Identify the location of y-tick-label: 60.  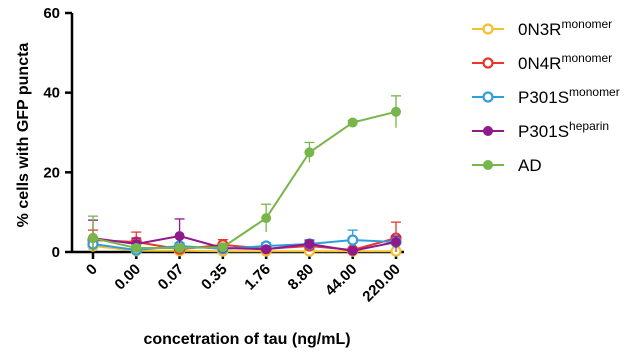
(51, 13).